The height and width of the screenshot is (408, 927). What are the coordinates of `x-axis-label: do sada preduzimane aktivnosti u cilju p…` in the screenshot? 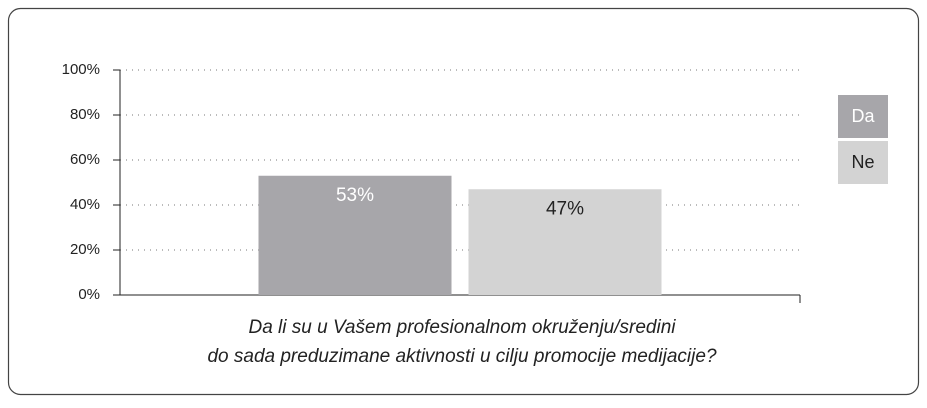 It's located at (461, 356).